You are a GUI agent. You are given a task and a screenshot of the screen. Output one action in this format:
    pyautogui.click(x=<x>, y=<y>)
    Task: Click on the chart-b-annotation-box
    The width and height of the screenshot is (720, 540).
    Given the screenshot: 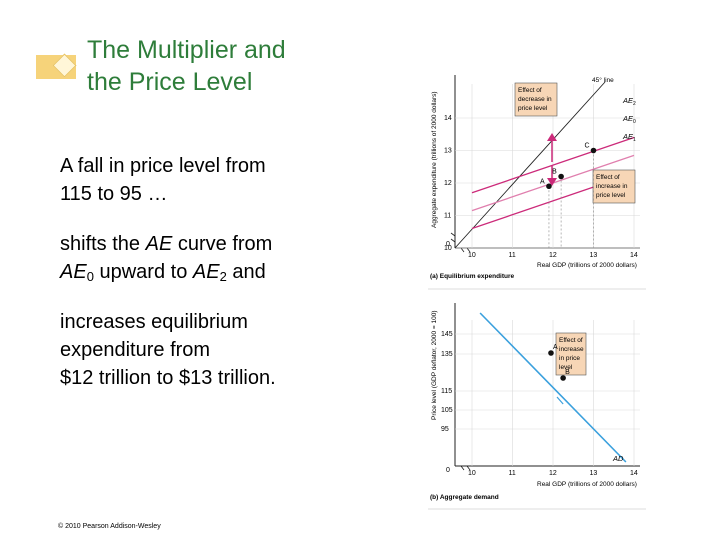 What is the action you would take?
    pyautogui.click(x=571, y=354)
    